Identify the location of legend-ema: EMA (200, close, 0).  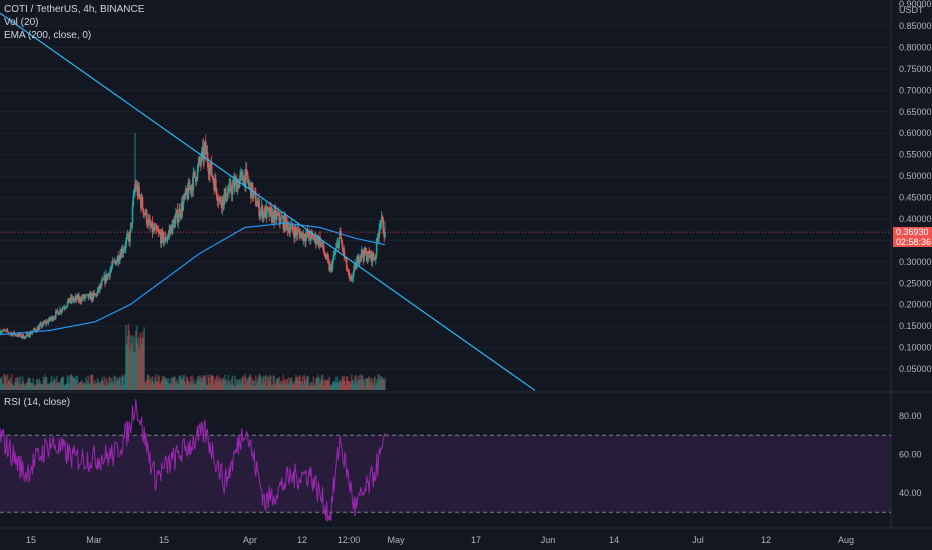
(48, 35).